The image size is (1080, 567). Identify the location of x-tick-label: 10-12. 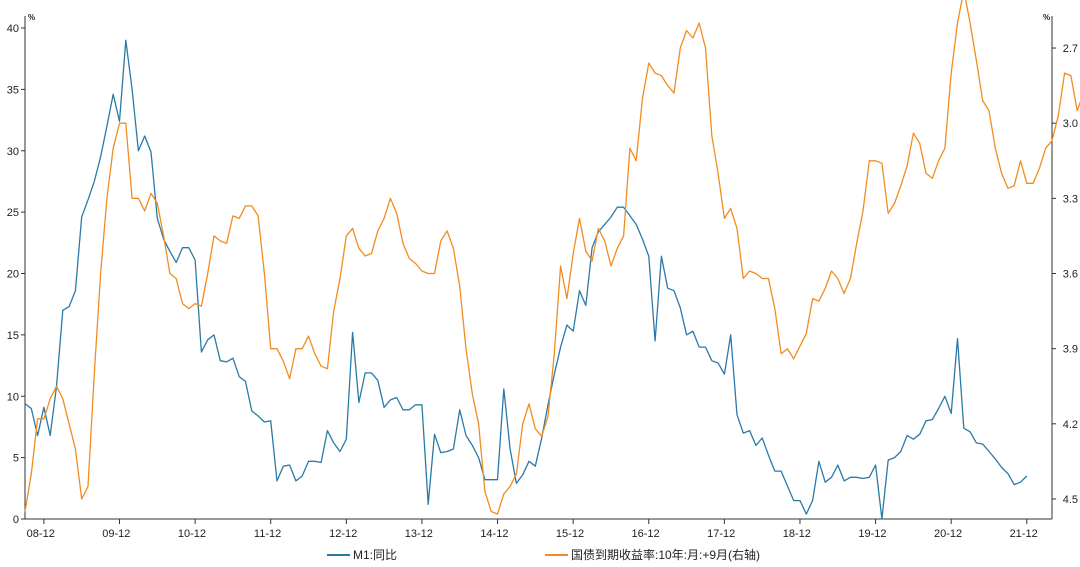
(192, 534).